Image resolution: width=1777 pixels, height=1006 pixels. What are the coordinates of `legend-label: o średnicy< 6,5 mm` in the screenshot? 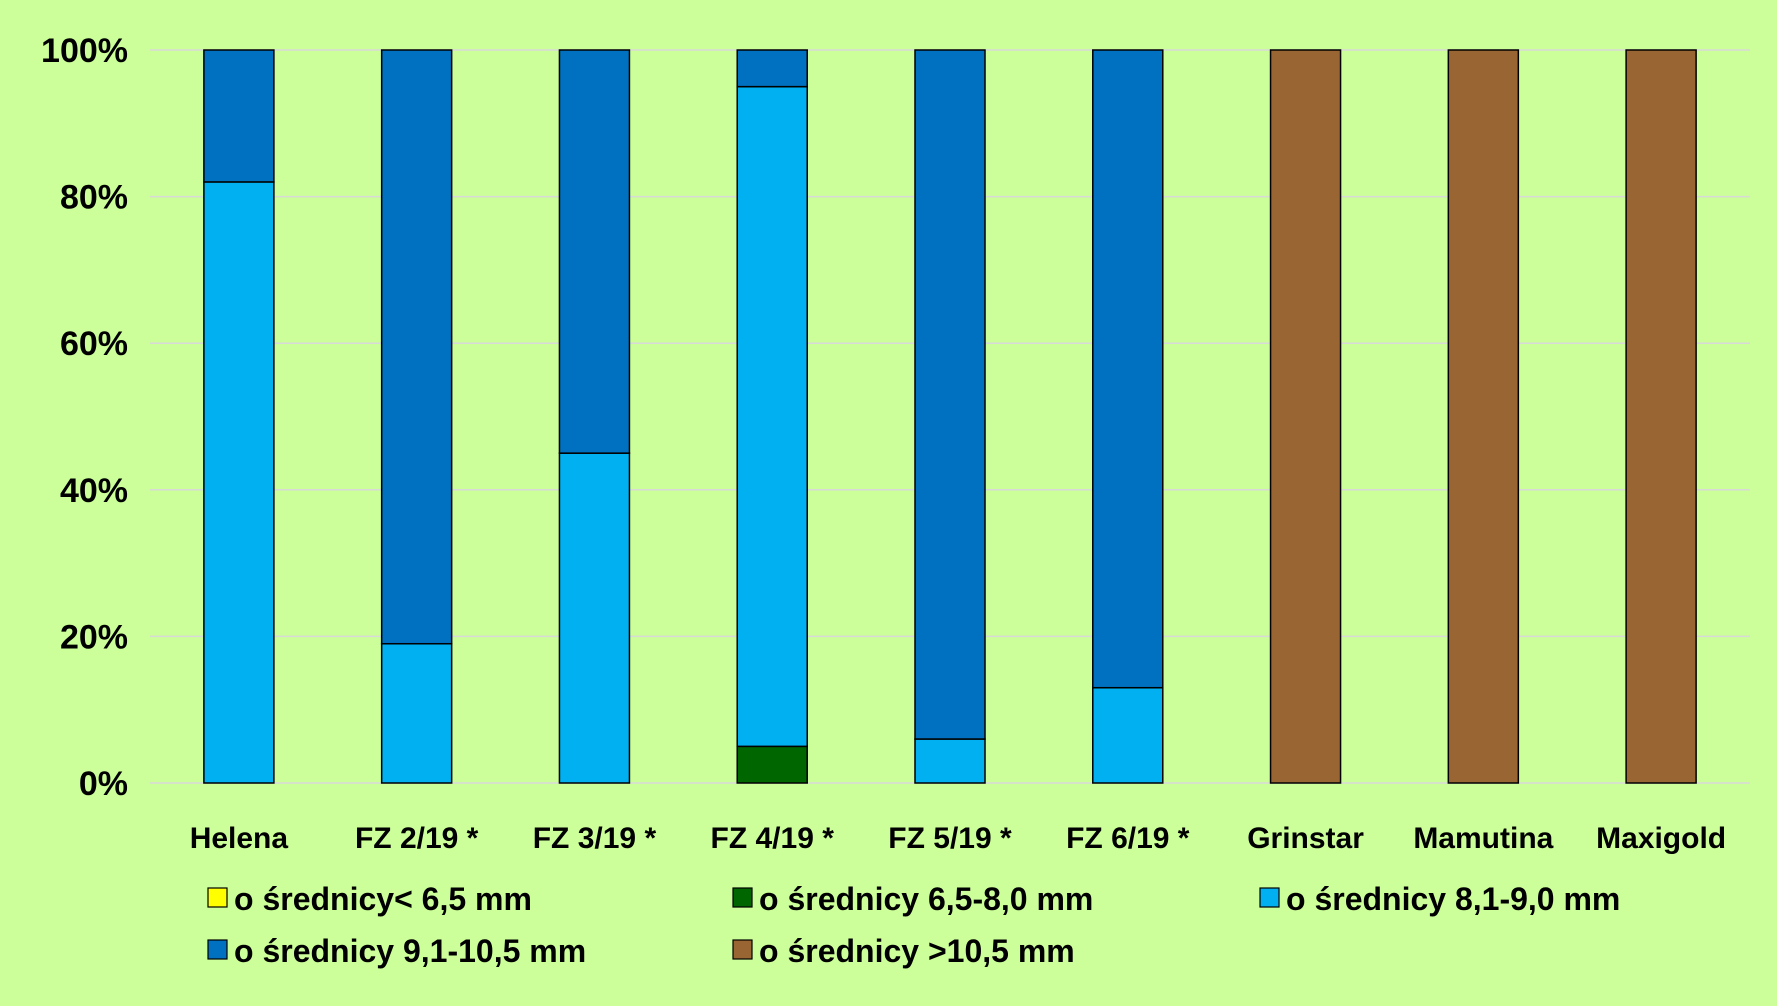 It's located at (383, 899).